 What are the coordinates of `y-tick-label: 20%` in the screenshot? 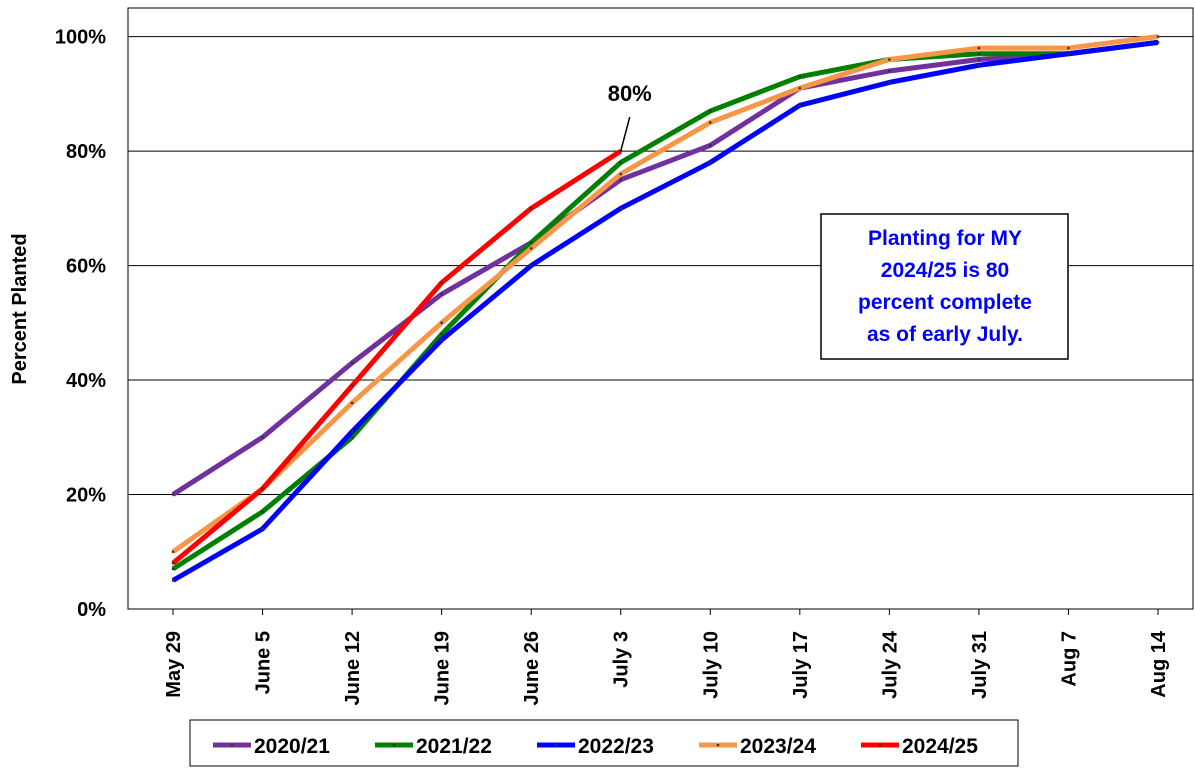 It's located at (86, 496).